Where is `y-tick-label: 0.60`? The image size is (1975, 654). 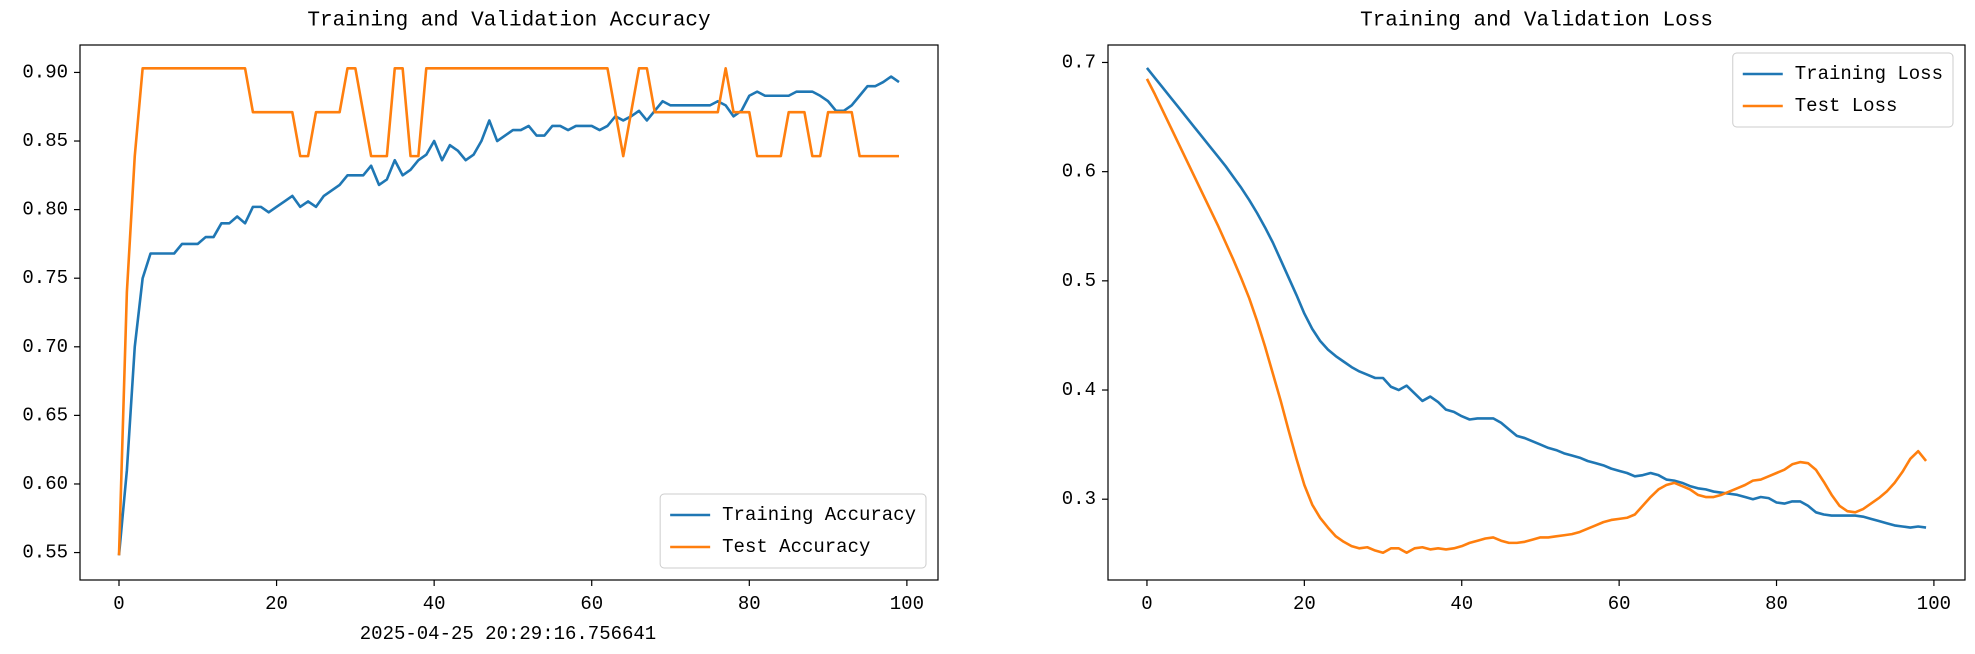 y-tick-label: 0.60 is located at coordinates (45, 484).